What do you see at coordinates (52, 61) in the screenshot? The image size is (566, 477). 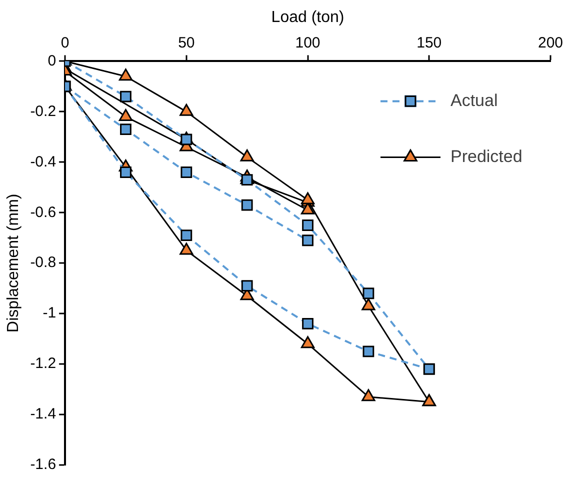 I see `y-tick-label: 0` at bounding box center [52, 61].